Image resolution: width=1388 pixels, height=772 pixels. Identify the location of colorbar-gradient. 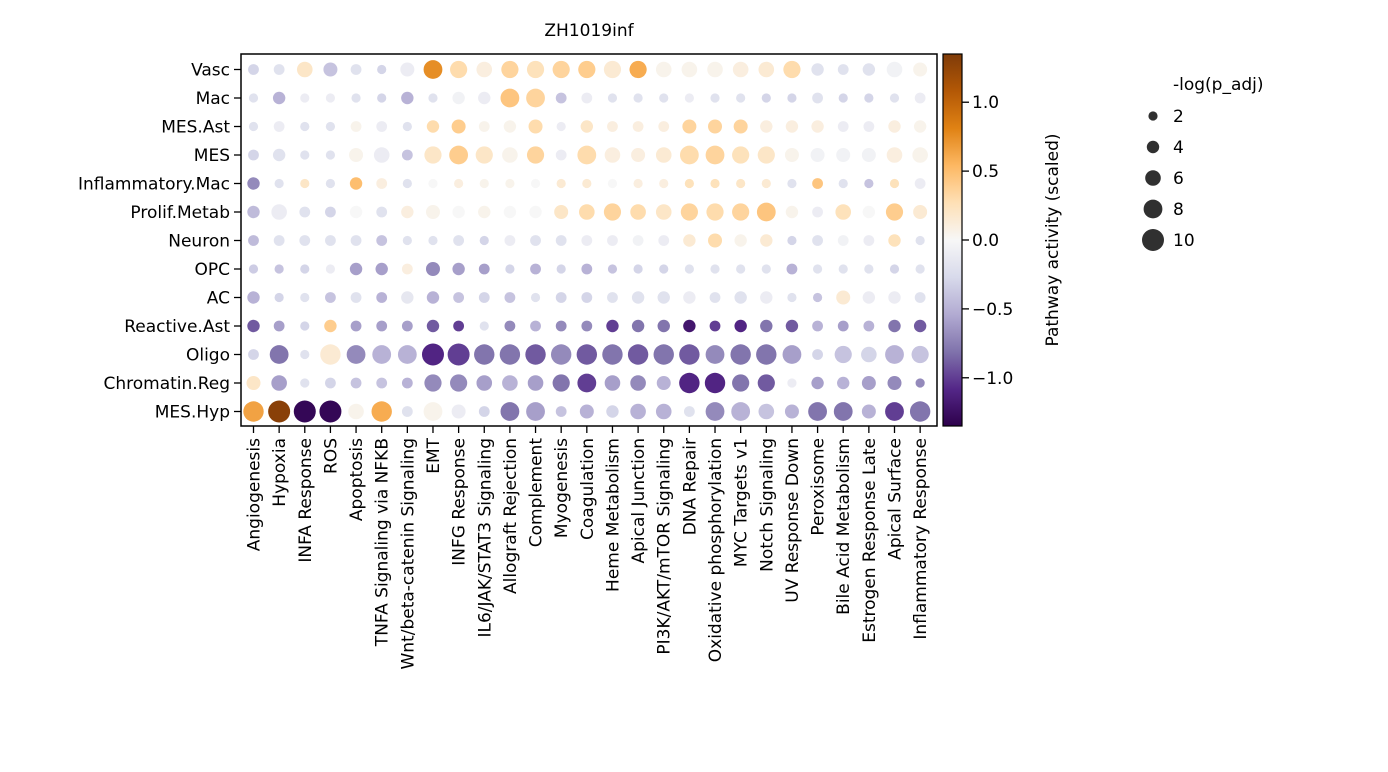
(952, 240).